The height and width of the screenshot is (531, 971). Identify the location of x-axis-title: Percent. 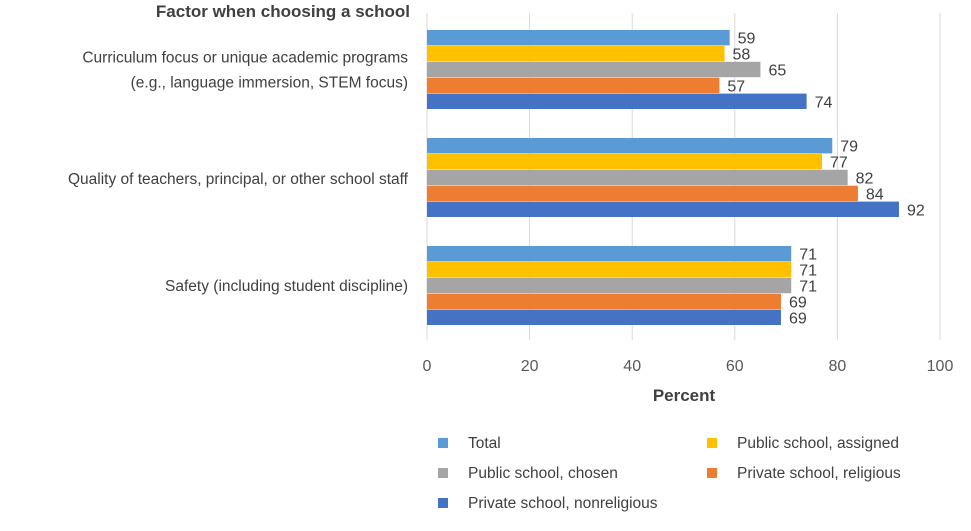
(684, 395).